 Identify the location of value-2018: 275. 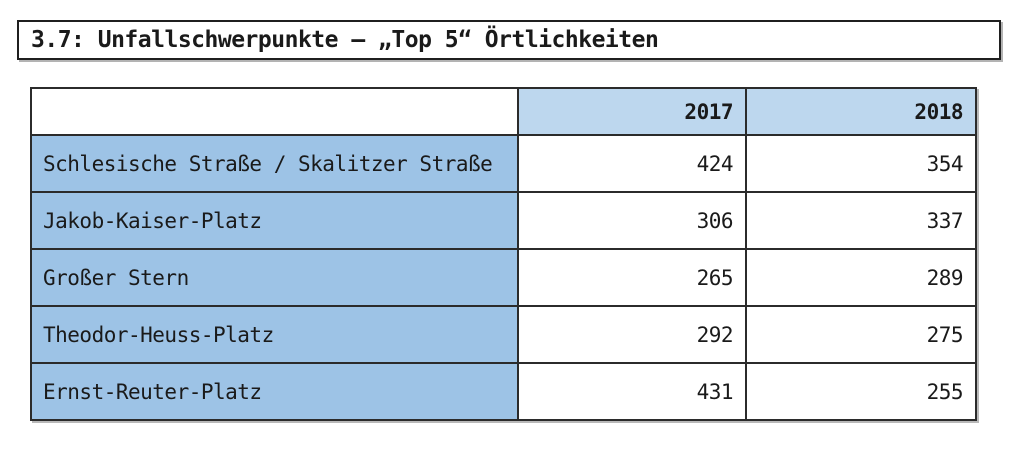
(861, 334).